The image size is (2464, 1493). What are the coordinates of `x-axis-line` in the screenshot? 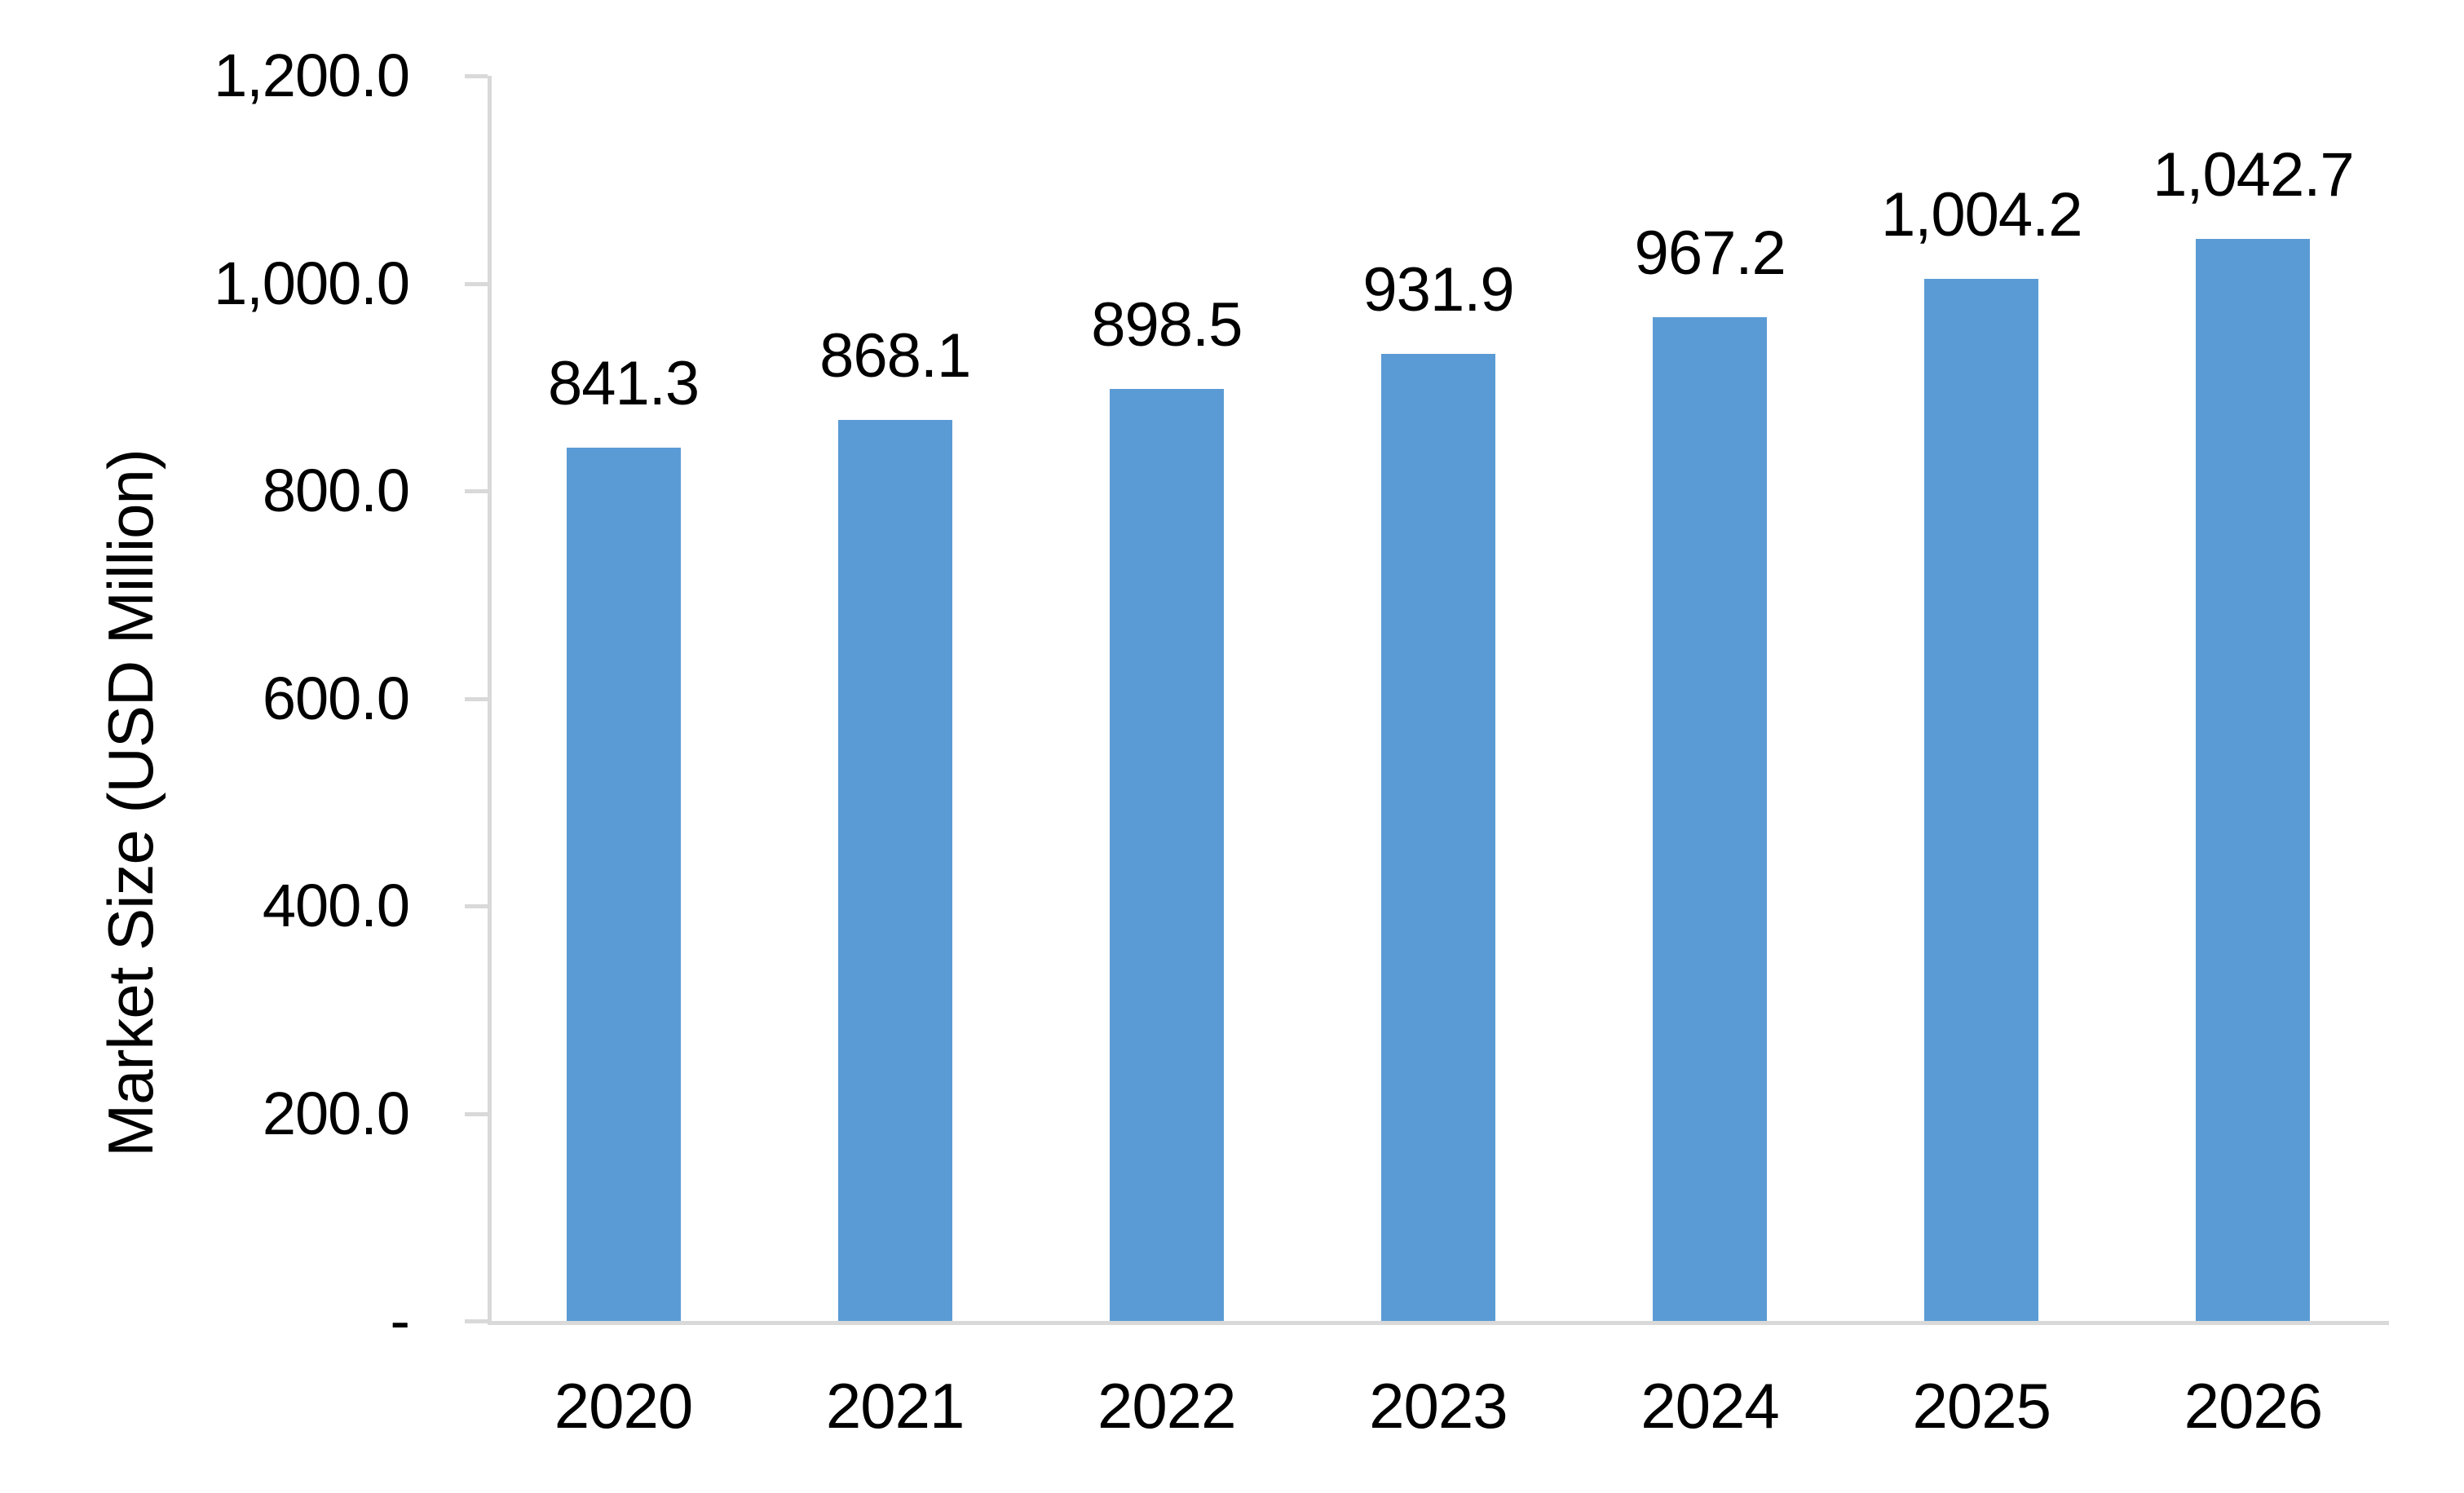 It's located at (1438, 1323).